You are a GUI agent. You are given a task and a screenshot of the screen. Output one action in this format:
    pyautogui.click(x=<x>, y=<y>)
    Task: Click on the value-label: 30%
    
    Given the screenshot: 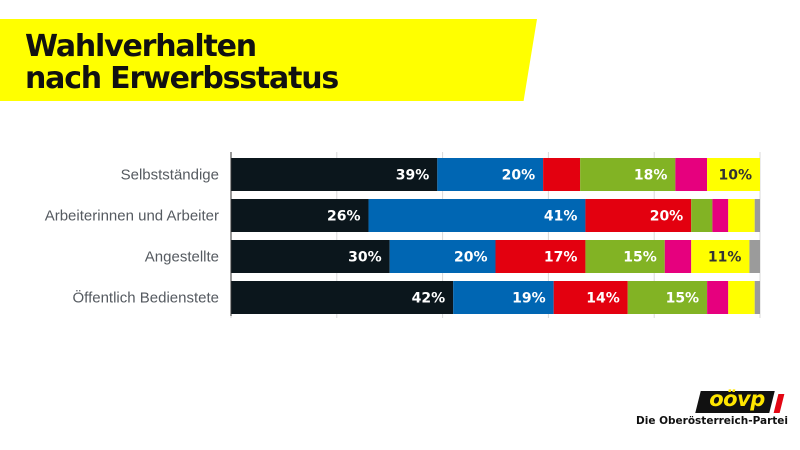 What is the action you would take?
    pyautogui.click(x=365, y=258)
    